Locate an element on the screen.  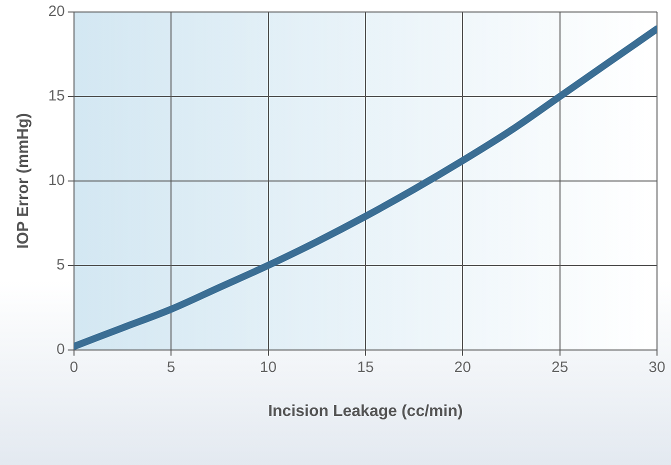
x-tick-label: 20 is located at coordinates (462, 367).